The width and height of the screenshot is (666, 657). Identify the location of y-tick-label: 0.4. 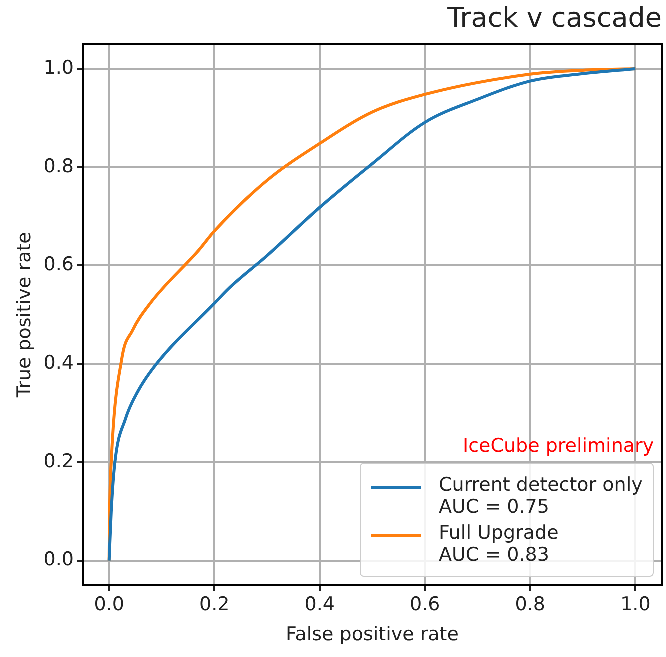
(59, 363).